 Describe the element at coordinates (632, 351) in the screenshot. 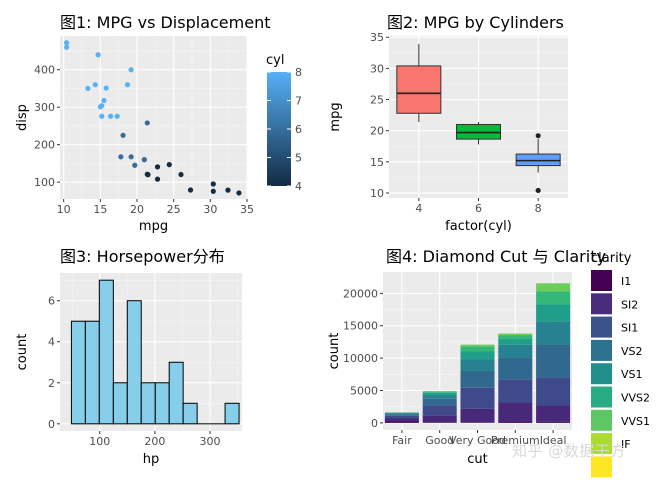

I see `chart4-legend-label: VS2` at that location.